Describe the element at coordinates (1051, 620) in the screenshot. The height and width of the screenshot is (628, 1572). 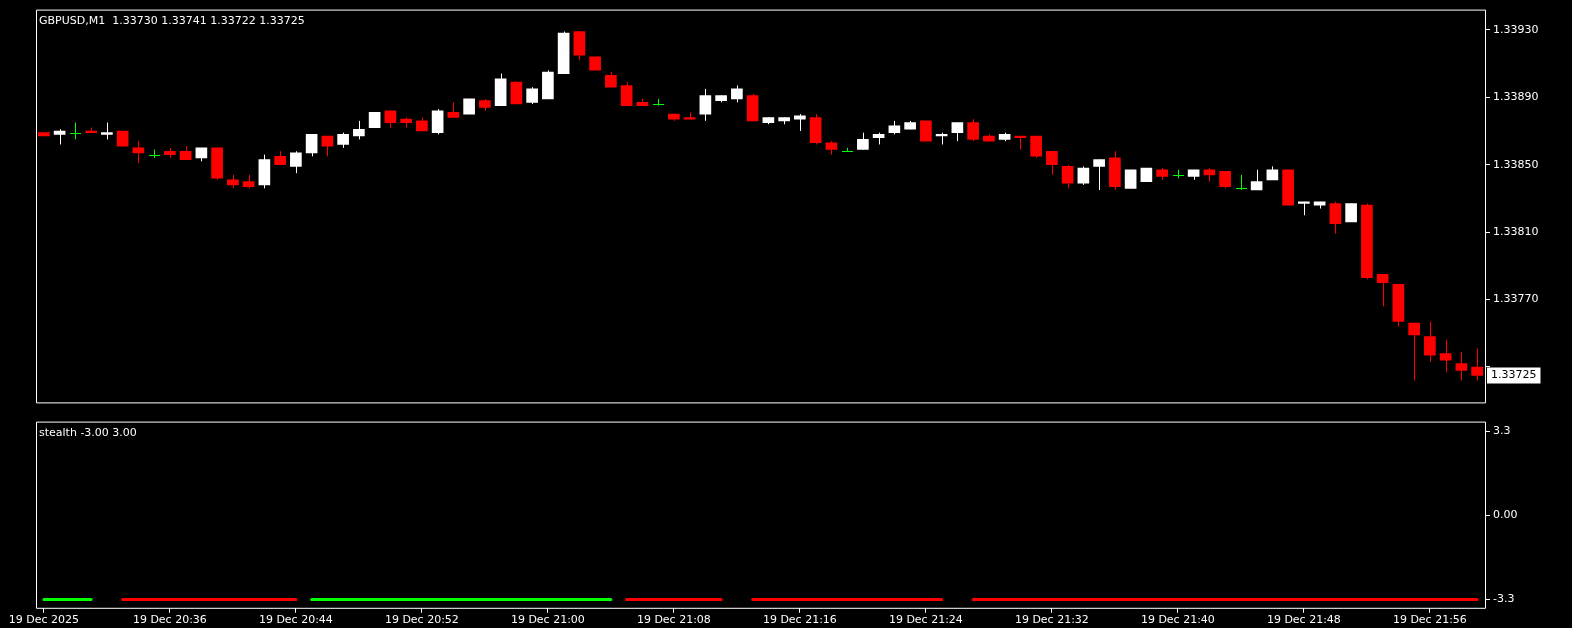
I see `x-tick-label: 19 Dec 21:32` at that location.